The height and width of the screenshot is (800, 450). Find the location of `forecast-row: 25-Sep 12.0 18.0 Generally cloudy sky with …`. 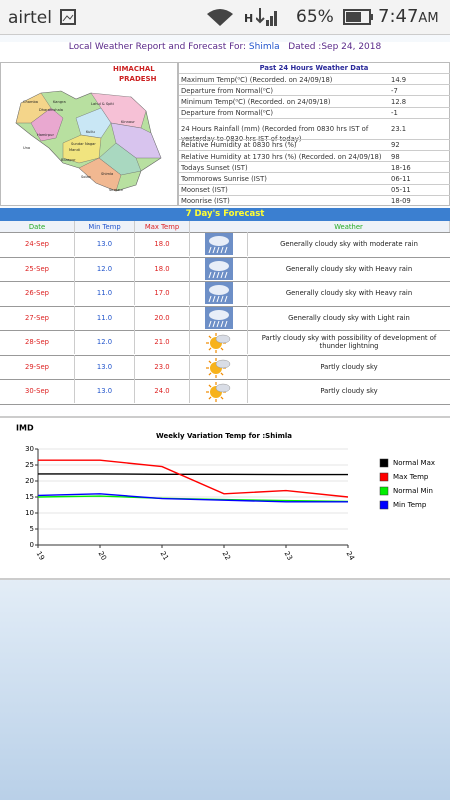

forecast-row: 25-Sep 12.0 18.0 Generally cloudy sky with … is located at coordinates (225, 269).